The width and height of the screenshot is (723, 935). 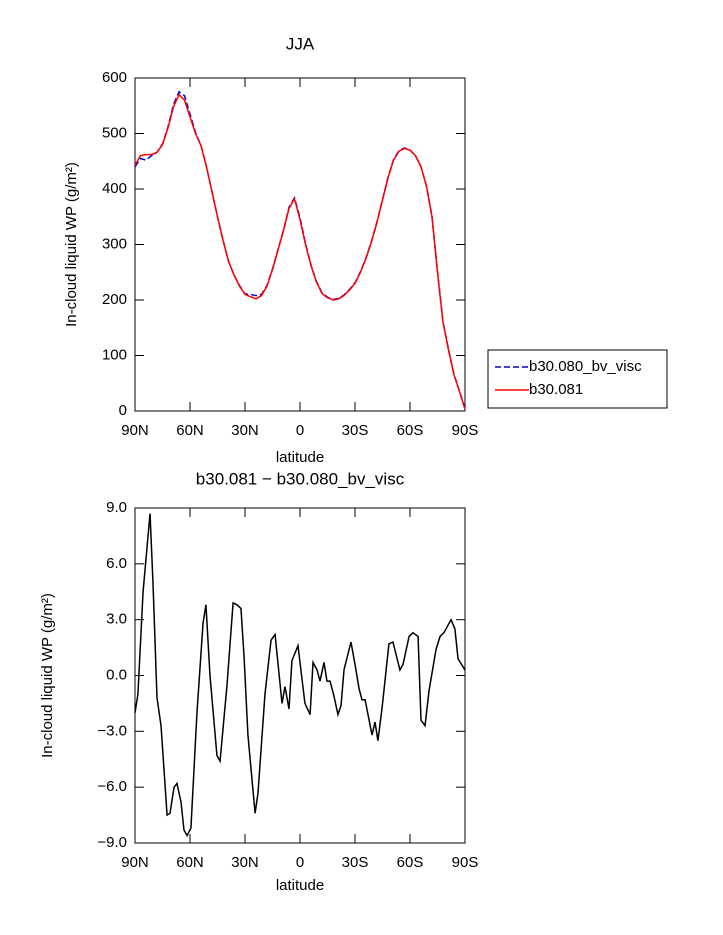 What do you see at coordinates (300, 43) in the screenshot?
I see `chart-title: JJA` at bounding box center [300, 43].